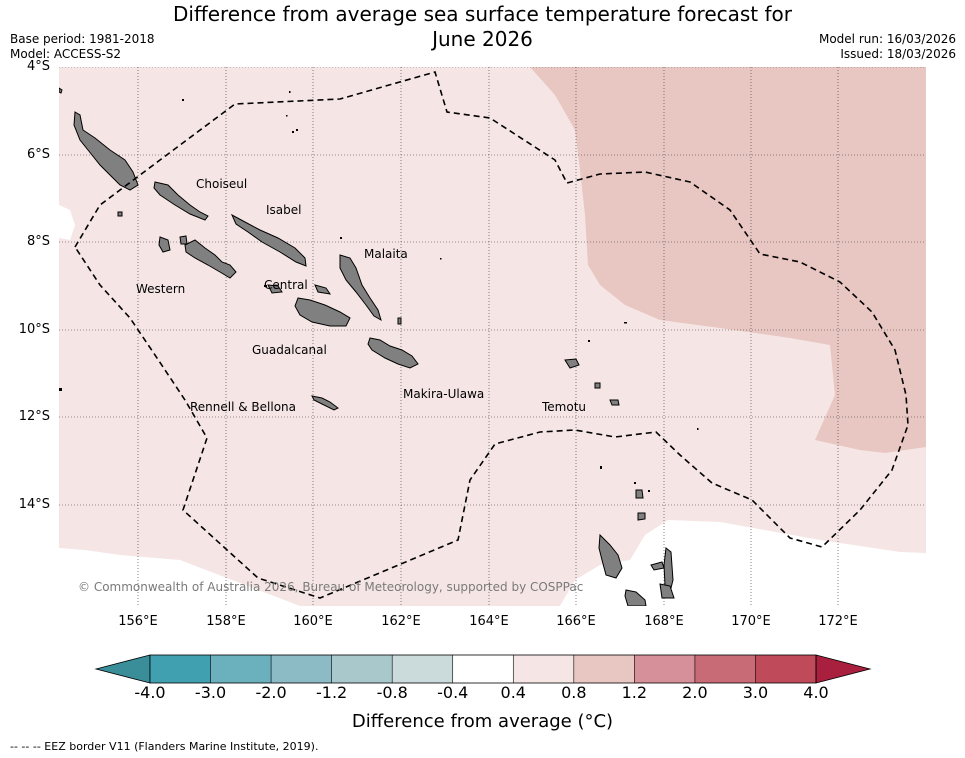 This screenshot has height=758, width=965. Describe the element at coordinates (564, 407) in the screenshot. I see `region-label-temotu: Temotu` at that location.